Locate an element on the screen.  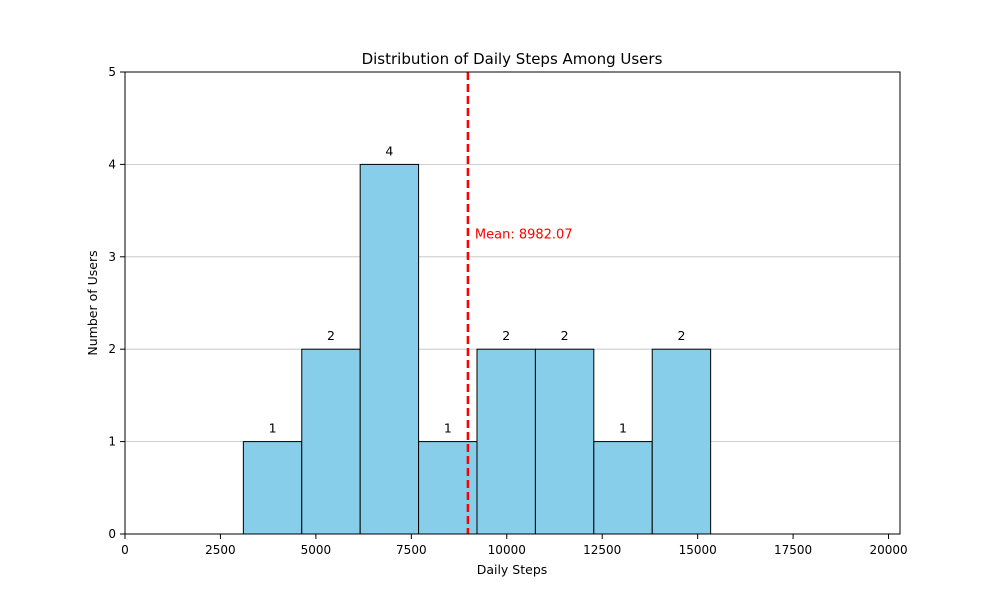
bar-count-label-5: 2 is located at coordinates (565, 335).